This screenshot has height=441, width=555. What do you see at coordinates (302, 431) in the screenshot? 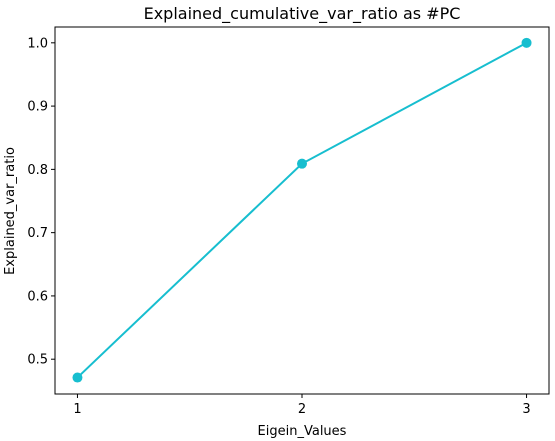
I see `x-axis-label: Eigein_Values` at bounding box center [302, 431].